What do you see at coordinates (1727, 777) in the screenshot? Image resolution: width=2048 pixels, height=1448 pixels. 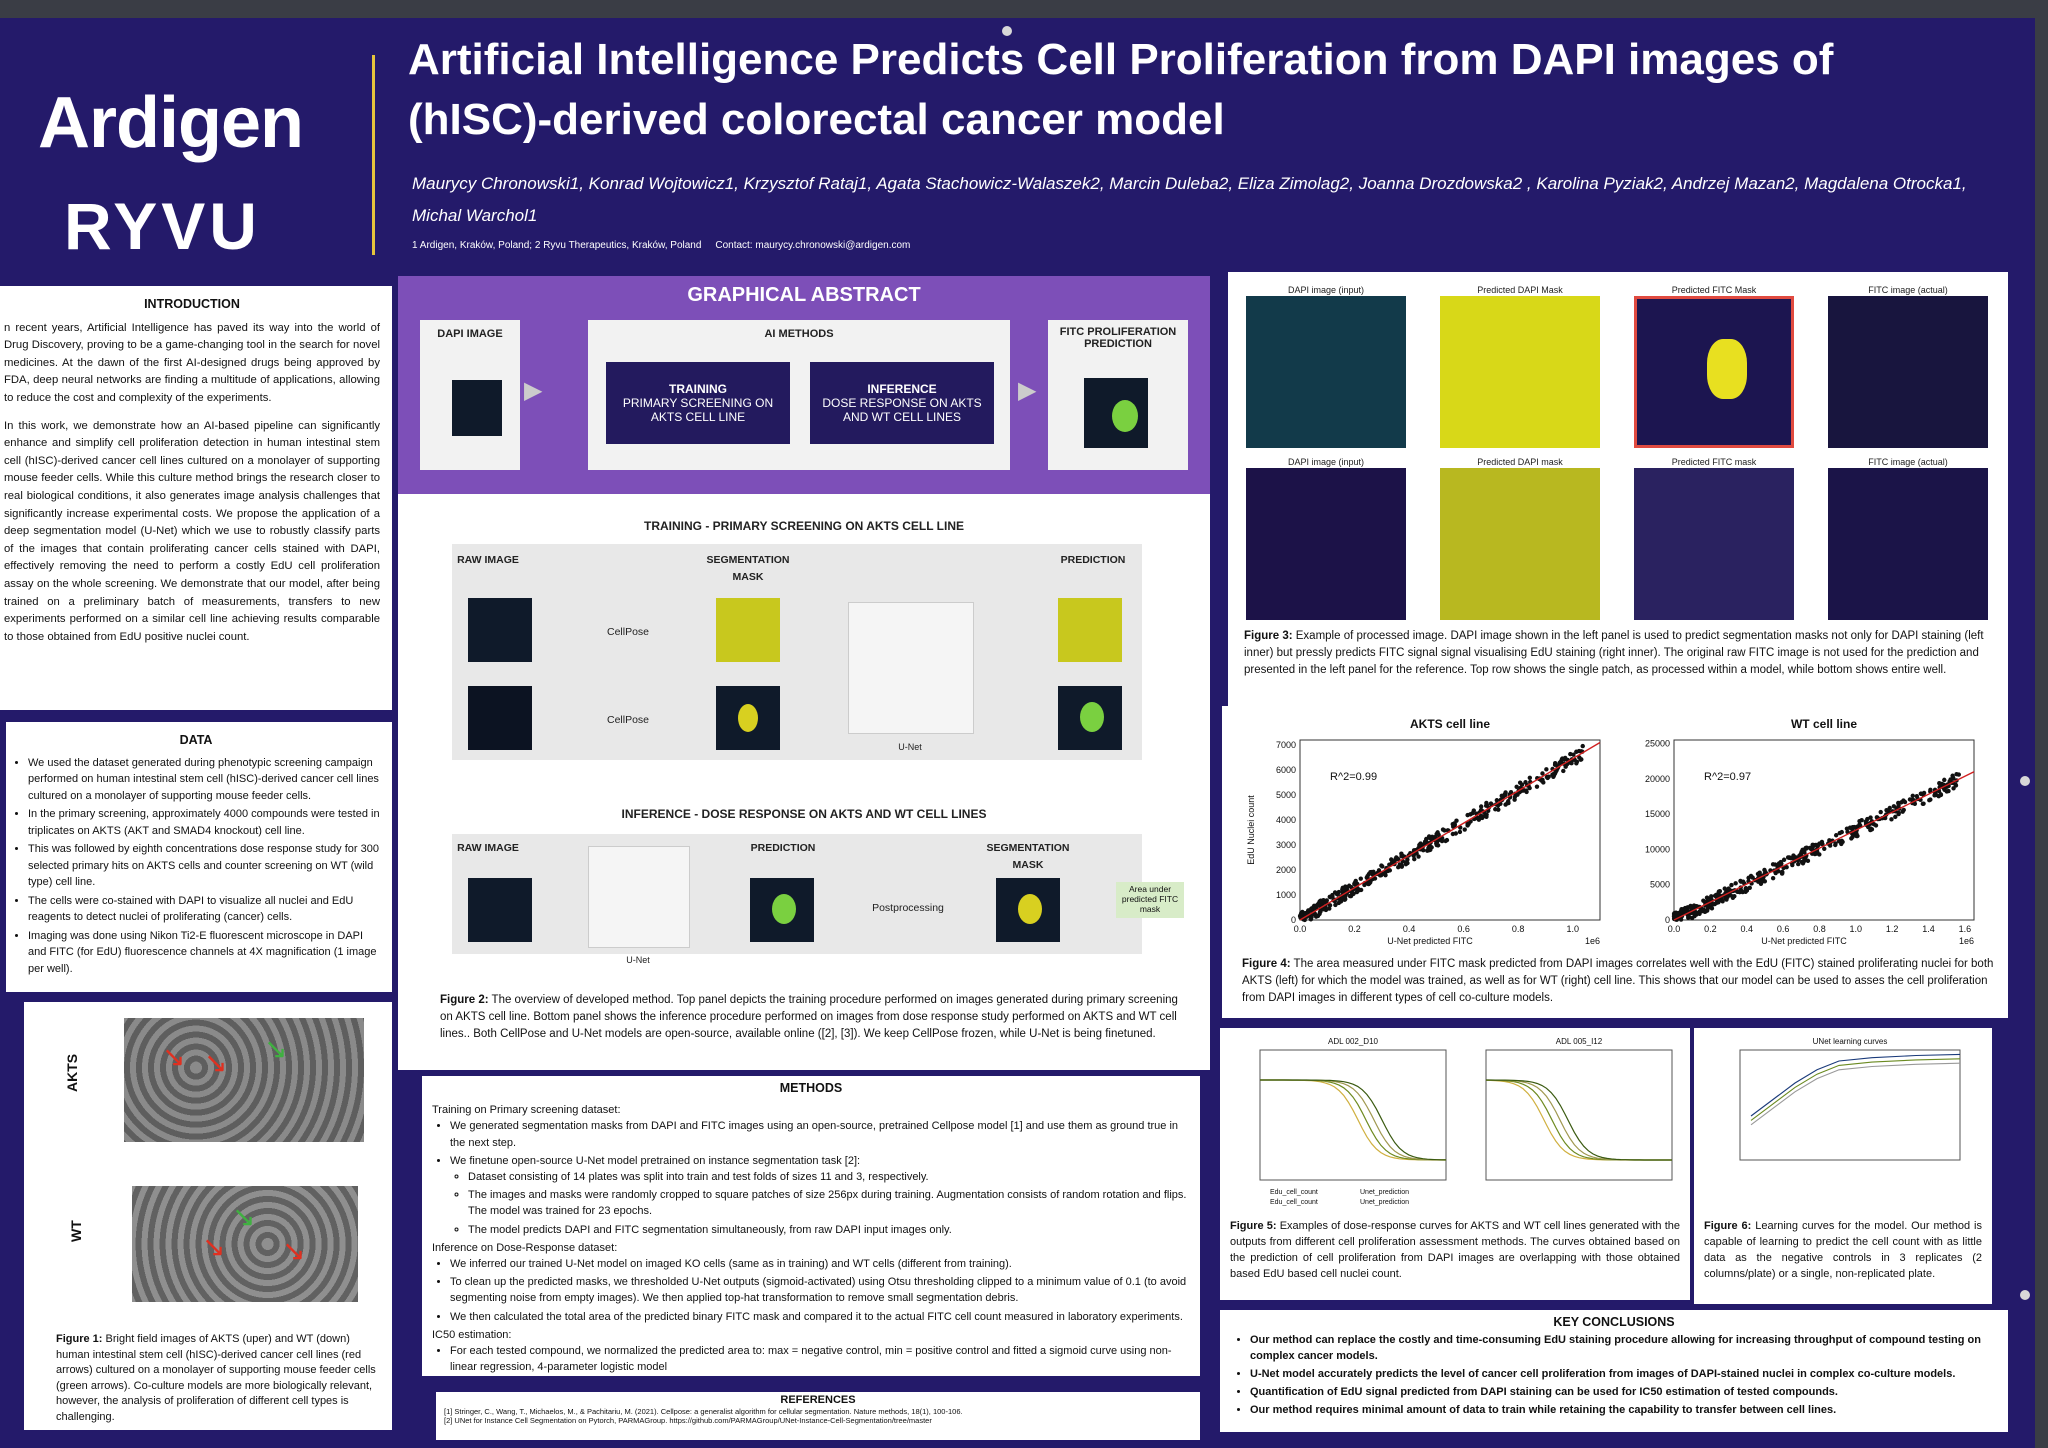 I see `r-squared-annotation: R^2=0.97` at bounding box center [1727, 777].